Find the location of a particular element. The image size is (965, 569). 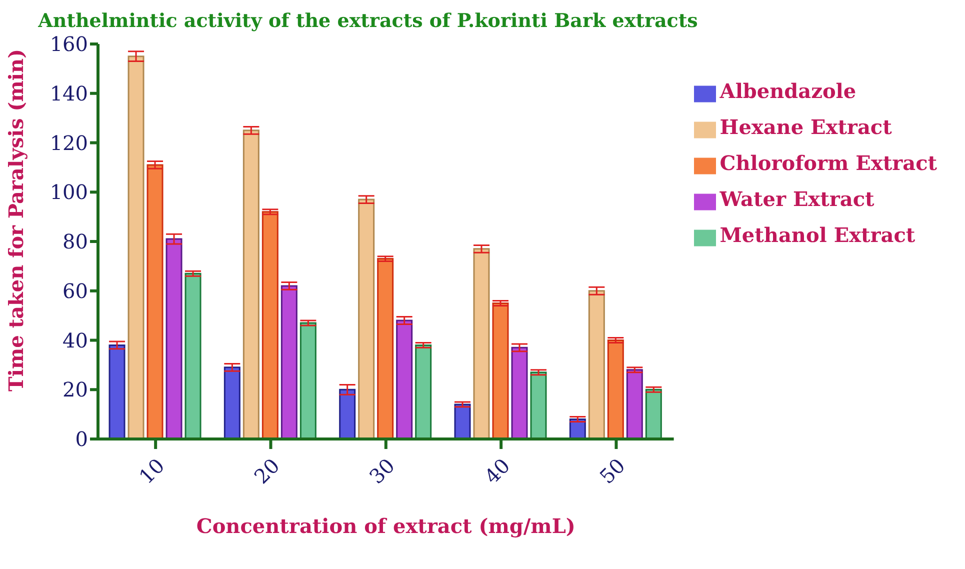

y-tick-label: 160 is located at coordinates (69, 44).